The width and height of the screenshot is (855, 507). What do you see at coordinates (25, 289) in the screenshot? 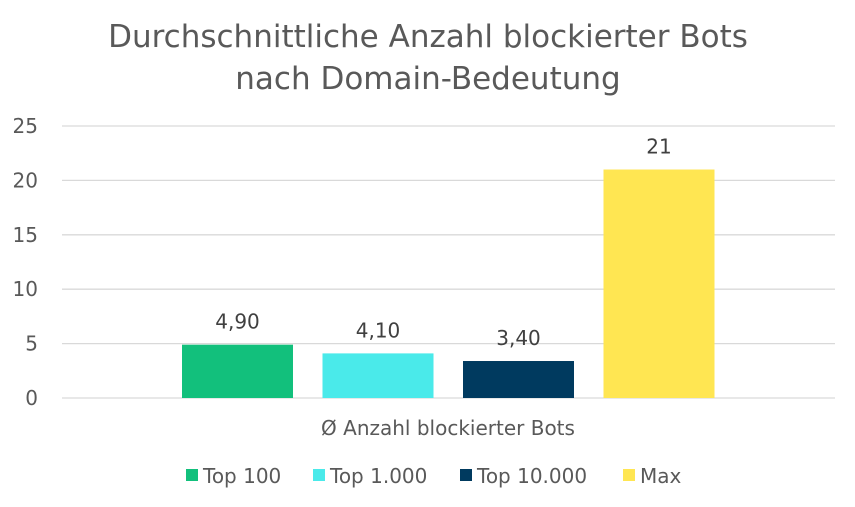
I see `y-tick-label-10: 10` at bounding box center [25, 289].